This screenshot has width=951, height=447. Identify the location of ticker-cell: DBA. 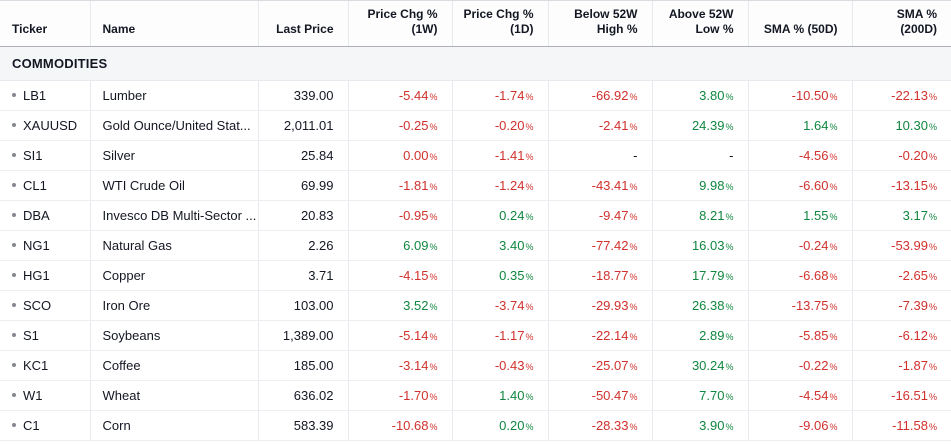
(45, 215).